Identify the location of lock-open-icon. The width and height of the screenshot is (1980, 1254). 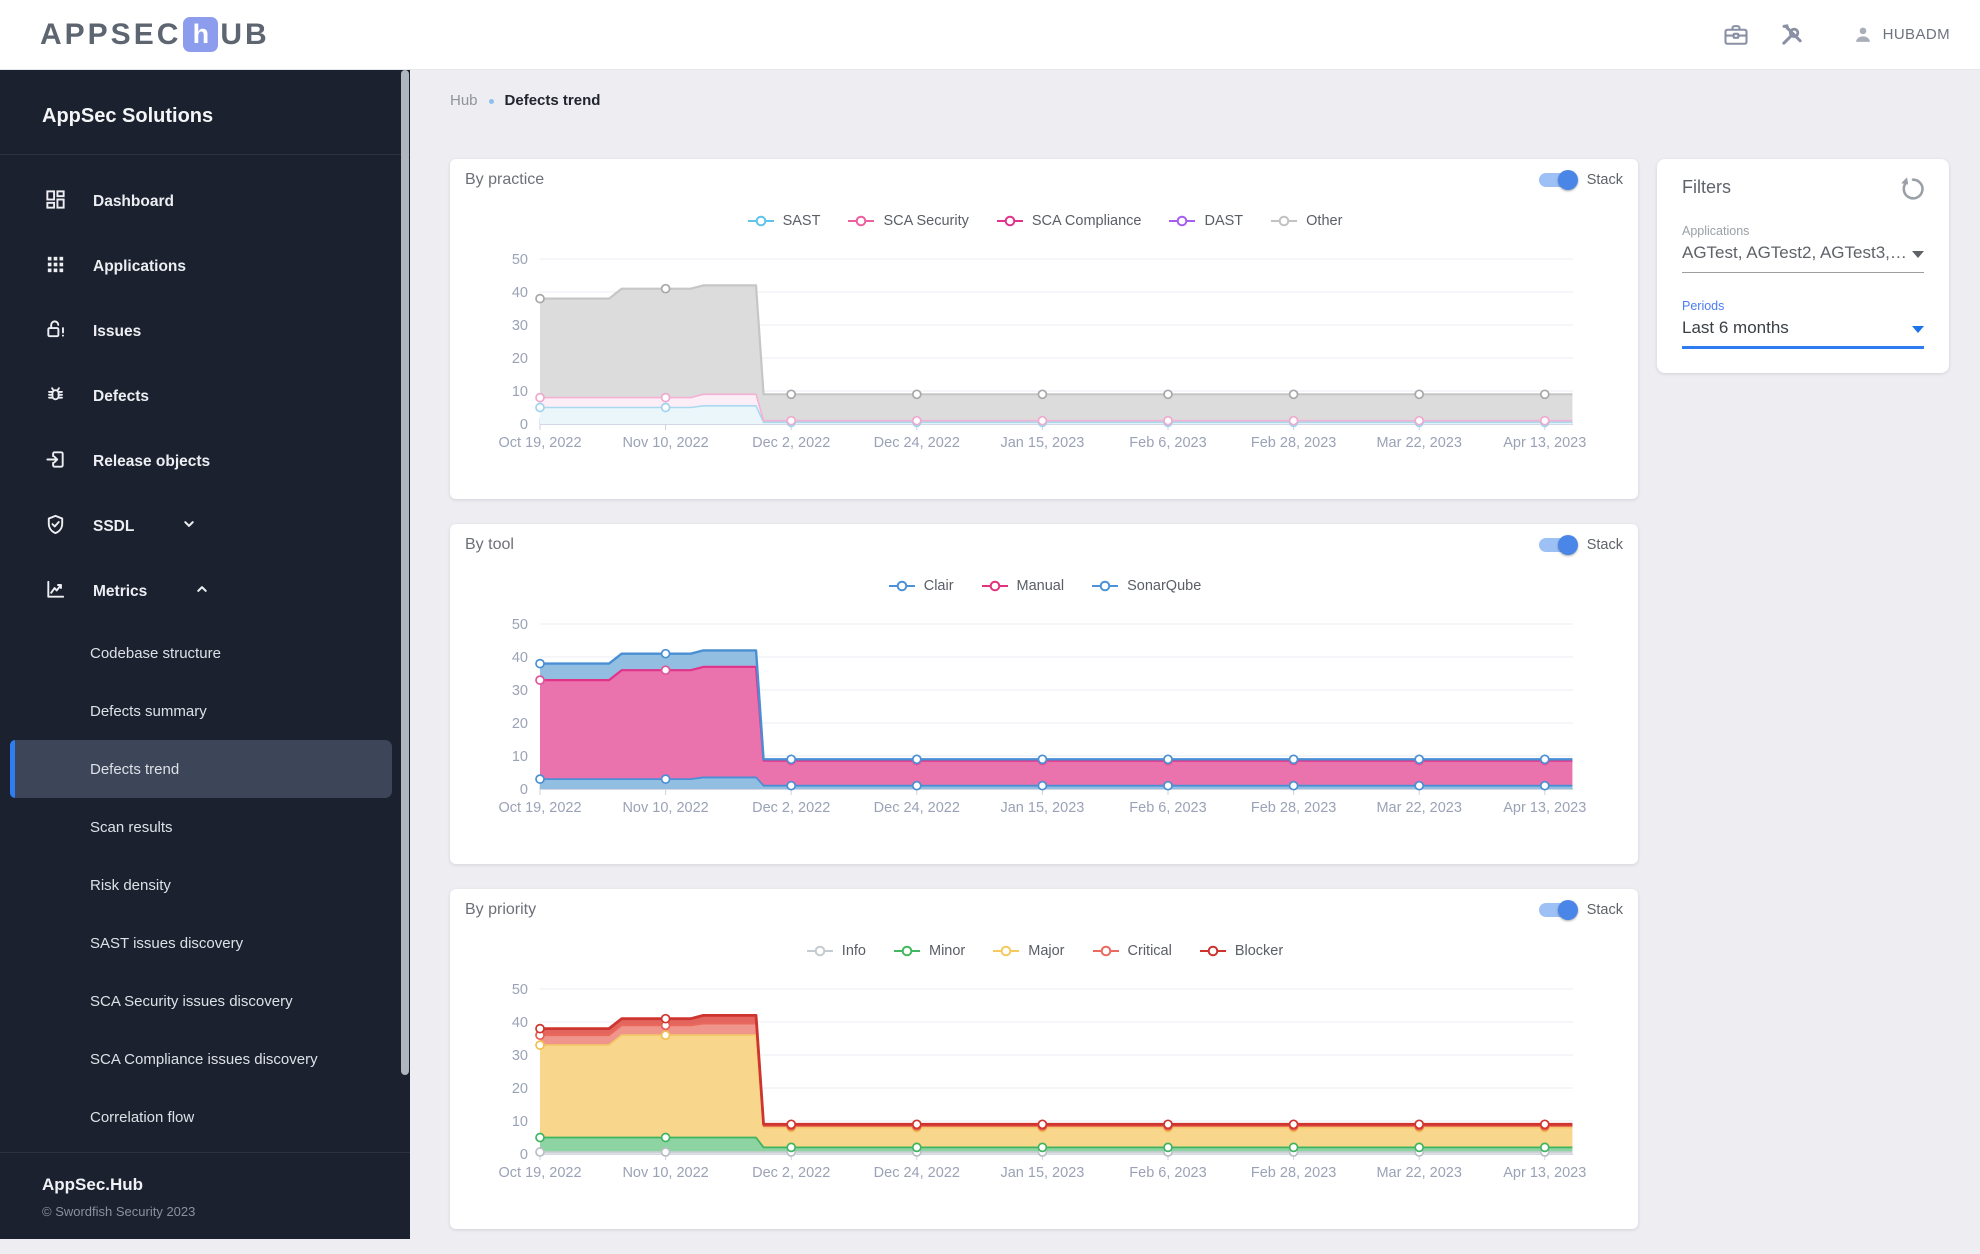
(55, 332).